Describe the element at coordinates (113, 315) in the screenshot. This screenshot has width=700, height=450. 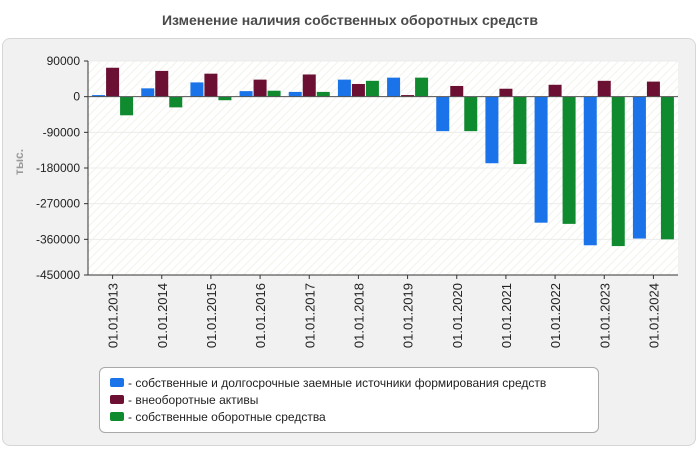
I see `x-tick-label: 01.01.2013` at that location.